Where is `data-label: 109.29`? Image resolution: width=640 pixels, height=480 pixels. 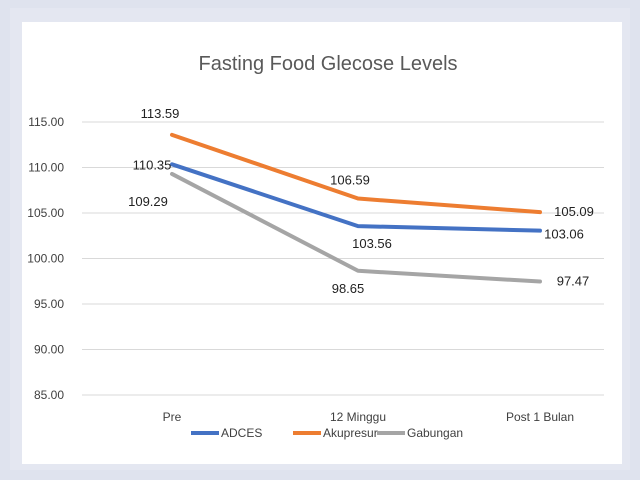
data-label: 109.29 is located at coordinates (148, 201).